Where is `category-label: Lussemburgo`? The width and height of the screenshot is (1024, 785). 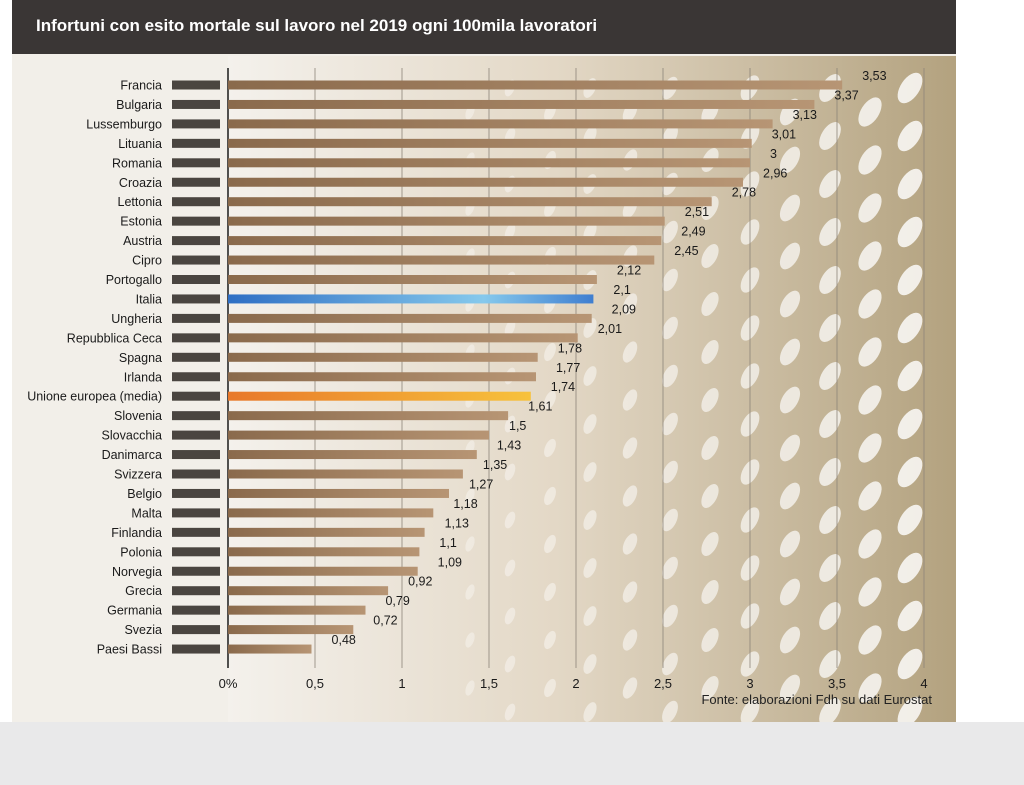 category-label: Lussemburgo is located at coordinates (124, 124).